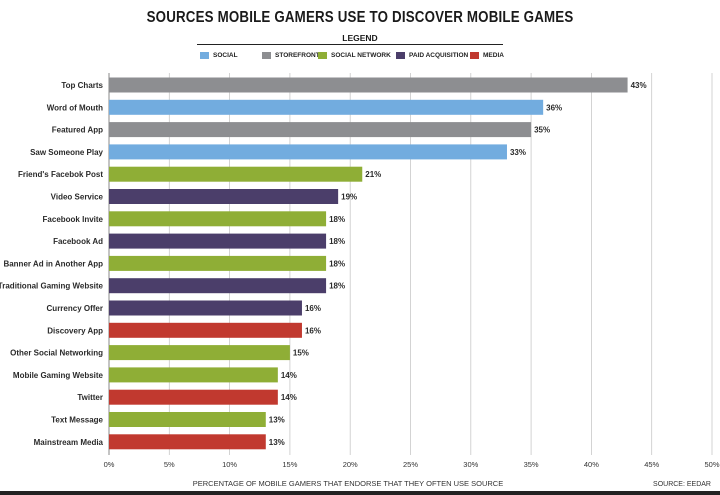 This screenshot has height=495, width=720. I want to click on category-label: Twitter, so click(90, 397).